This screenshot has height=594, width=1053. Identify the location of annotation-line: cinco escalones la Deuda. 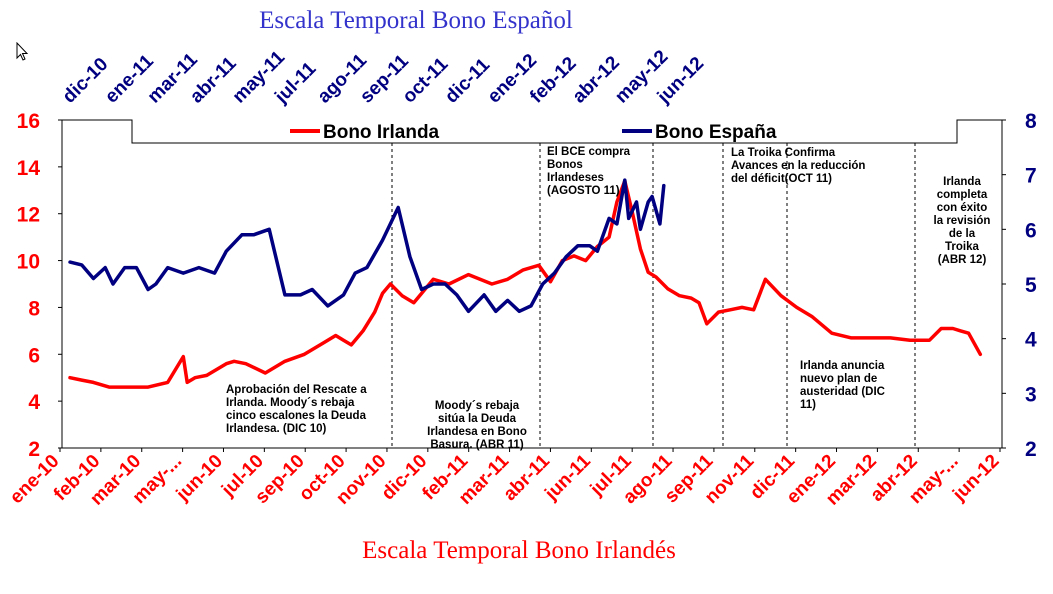
(296, 416).